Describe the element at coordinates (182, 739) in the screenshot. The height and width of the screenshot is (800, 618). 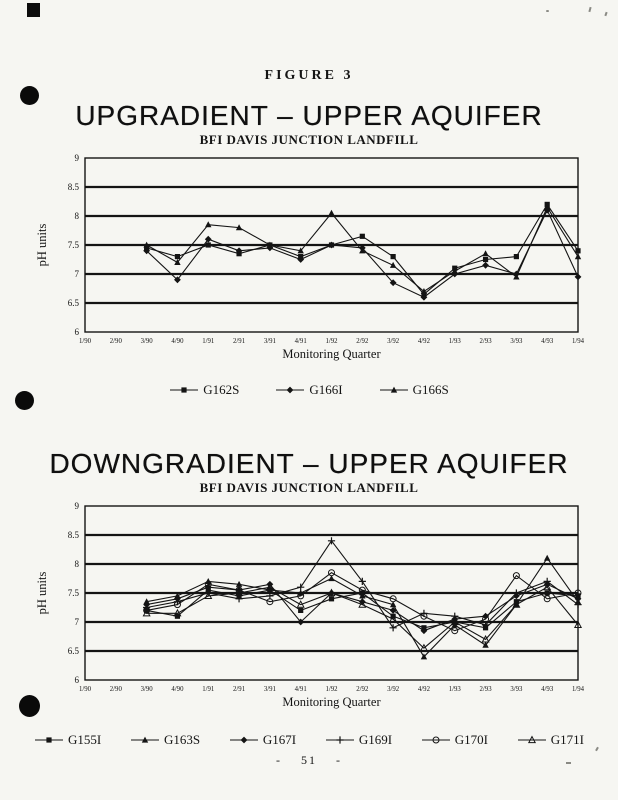
I see `legend-label: G163S` at that location.